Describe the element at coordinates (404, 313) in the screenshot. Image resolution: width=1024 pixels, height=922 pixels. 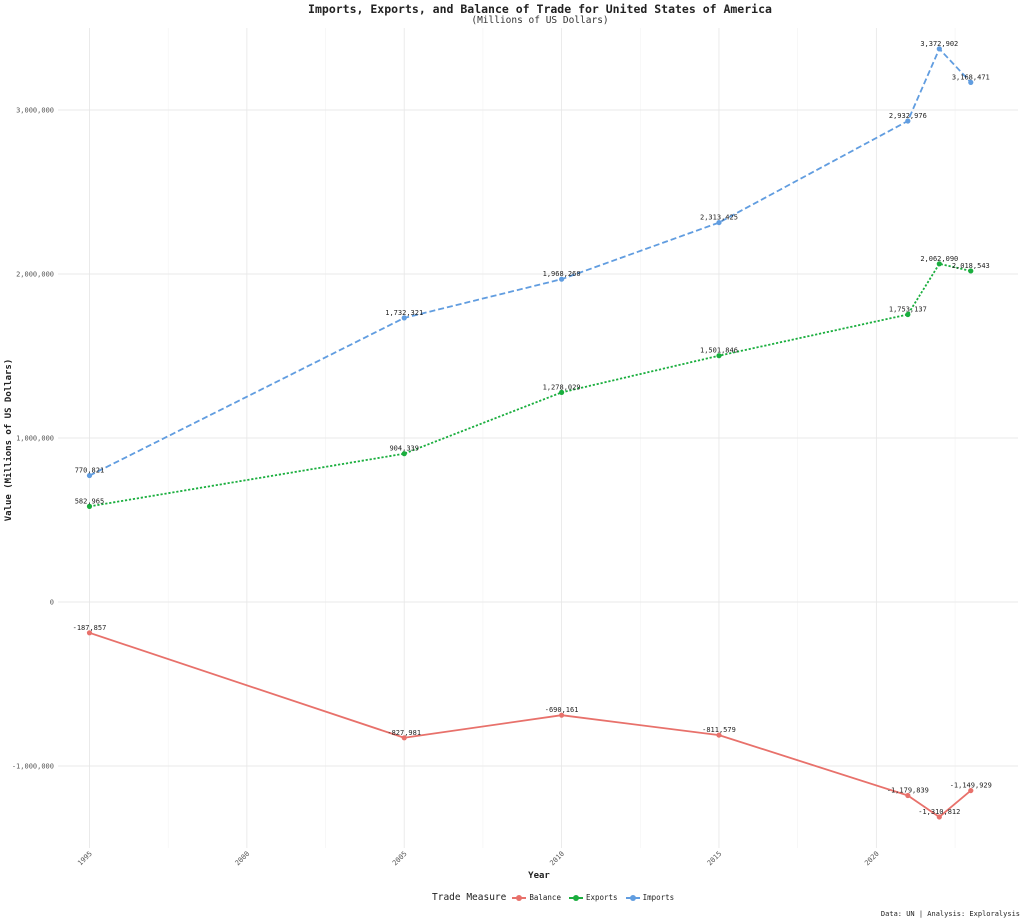
I see `data-label-imports: 1,732,321` at that location.